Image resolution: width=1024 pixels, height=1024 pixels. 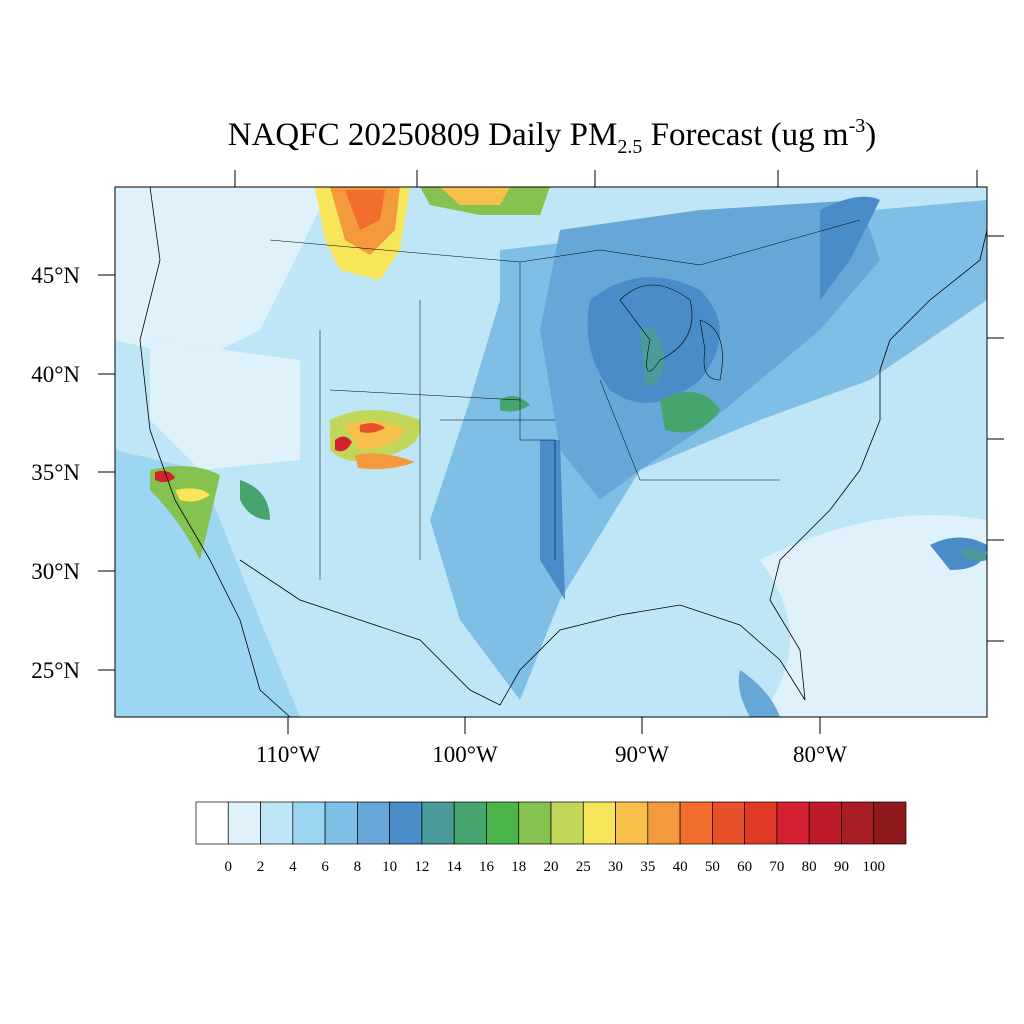 What do you see at coordinates (229, 867) in the screenshot?
I see `colorbar-label: 0` at bounding box center [229, 867].